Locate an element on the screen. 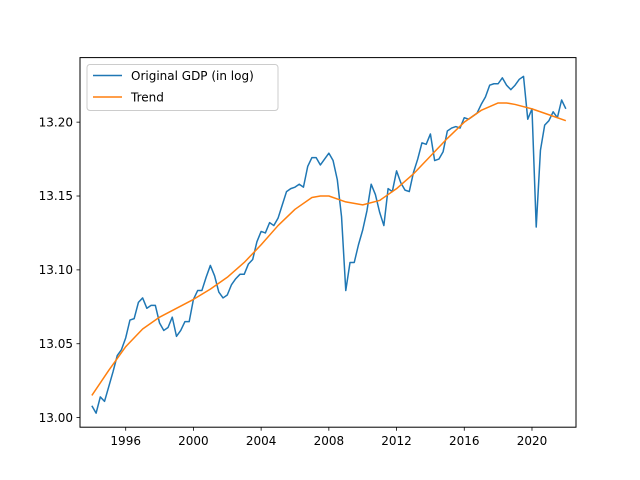  x-axis: 1996 2000 2004 2008 2012 2016 2020 is located at coordinates (328, 437).